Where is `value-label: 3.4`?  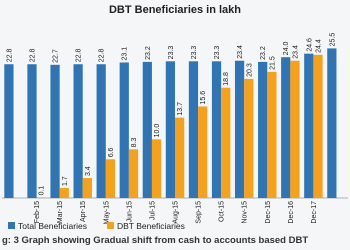
value-label: 3.4 is located at coordinates (88, 171).